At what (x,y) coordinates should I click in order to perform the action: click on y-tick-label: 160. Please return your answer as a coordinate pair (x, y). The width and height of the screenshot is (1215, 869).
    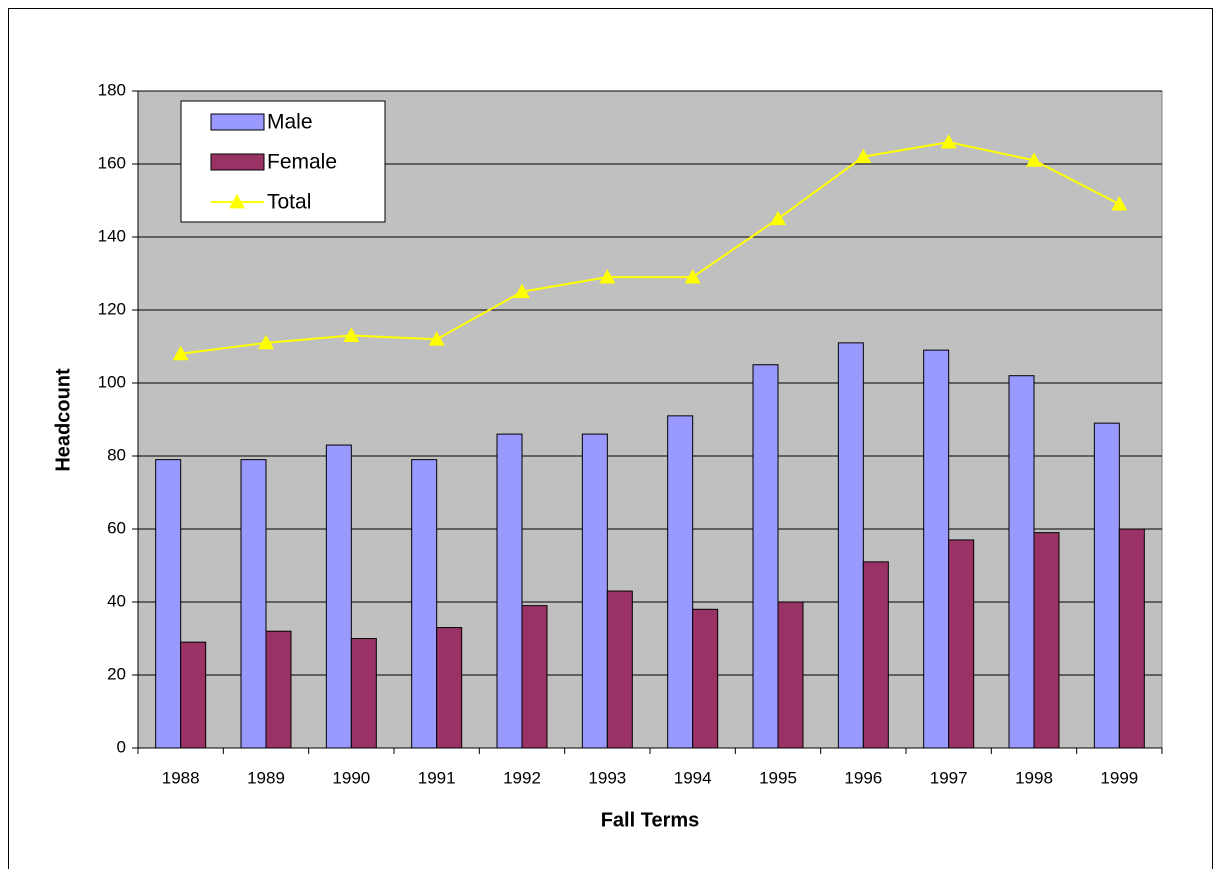
    Looking at the image, I should click on (112, 162).